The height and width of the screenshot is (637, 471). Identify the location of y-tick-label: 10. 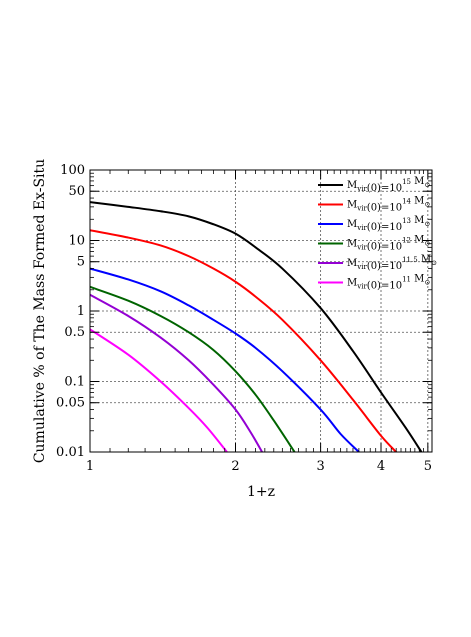
(76, 241).